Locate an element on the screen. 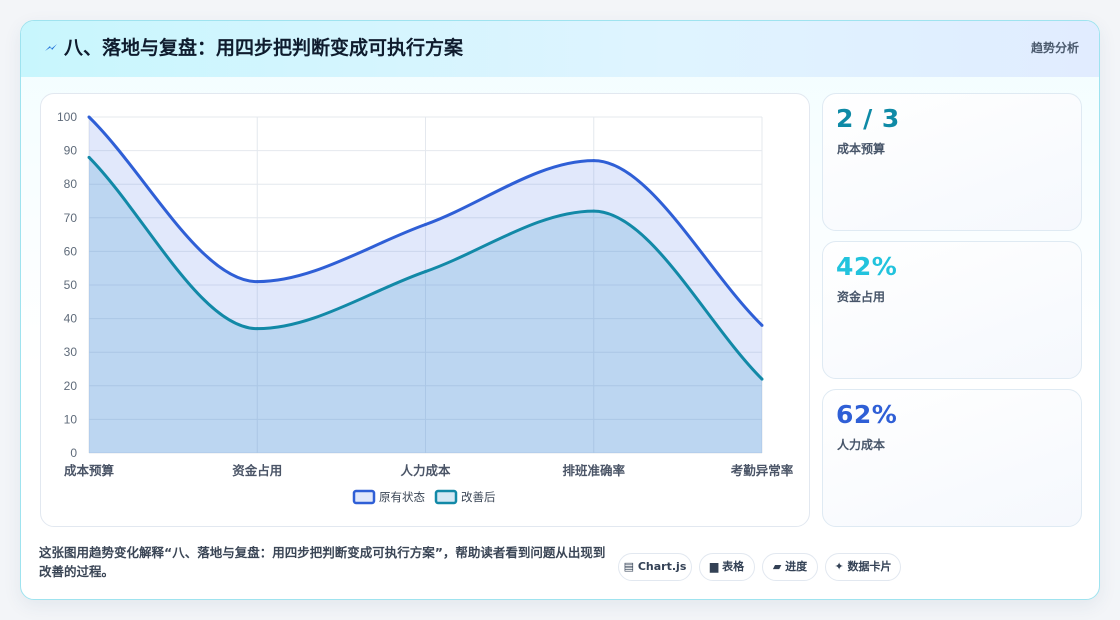  x-tick-label: 人力成本 is located at coordinates (425, 470).